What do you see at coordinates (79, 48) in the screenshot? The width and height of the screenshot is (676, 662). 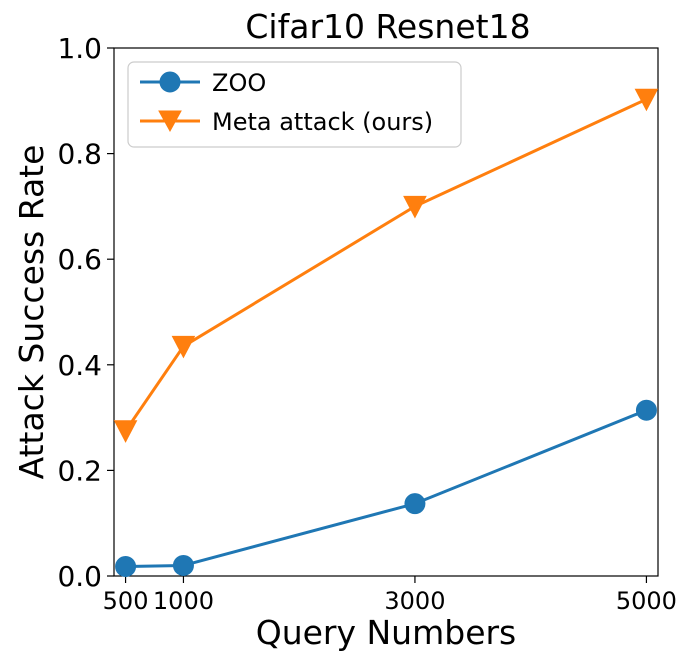 I see `y-tick-label: 1.0` at bounding box center [79, 48].